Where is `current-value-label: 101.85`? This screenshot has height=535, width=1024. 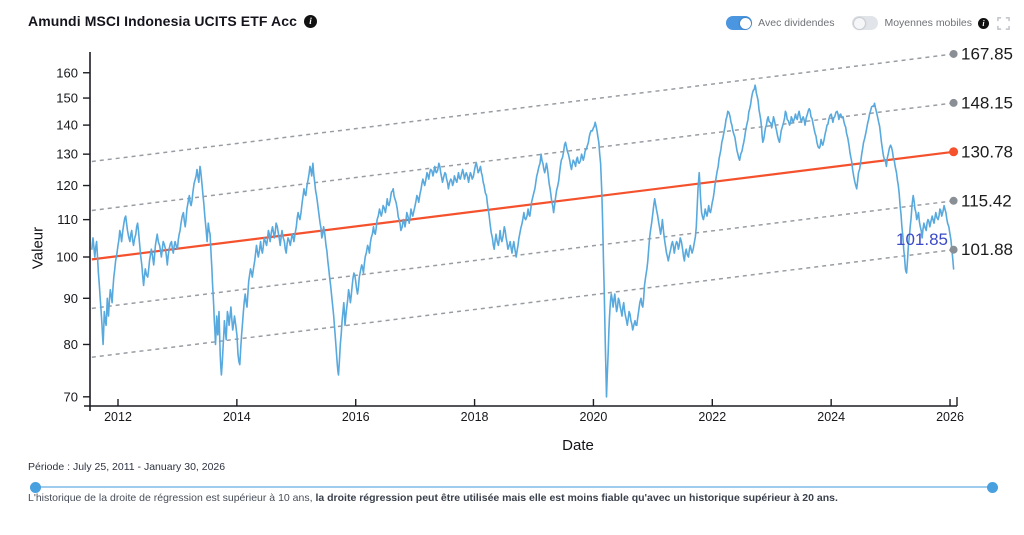 current-value-label: 101.85 is located at coordinates (922, 239).